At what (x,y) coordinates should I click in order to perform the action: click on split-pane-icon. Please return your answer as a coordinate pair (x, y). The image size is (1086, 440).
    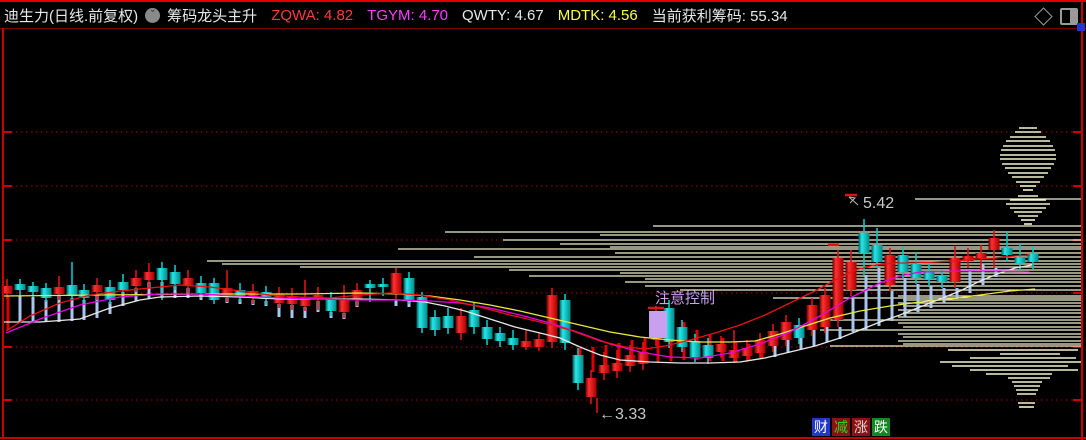
    Looking at the image, I should click on (1069, 16).